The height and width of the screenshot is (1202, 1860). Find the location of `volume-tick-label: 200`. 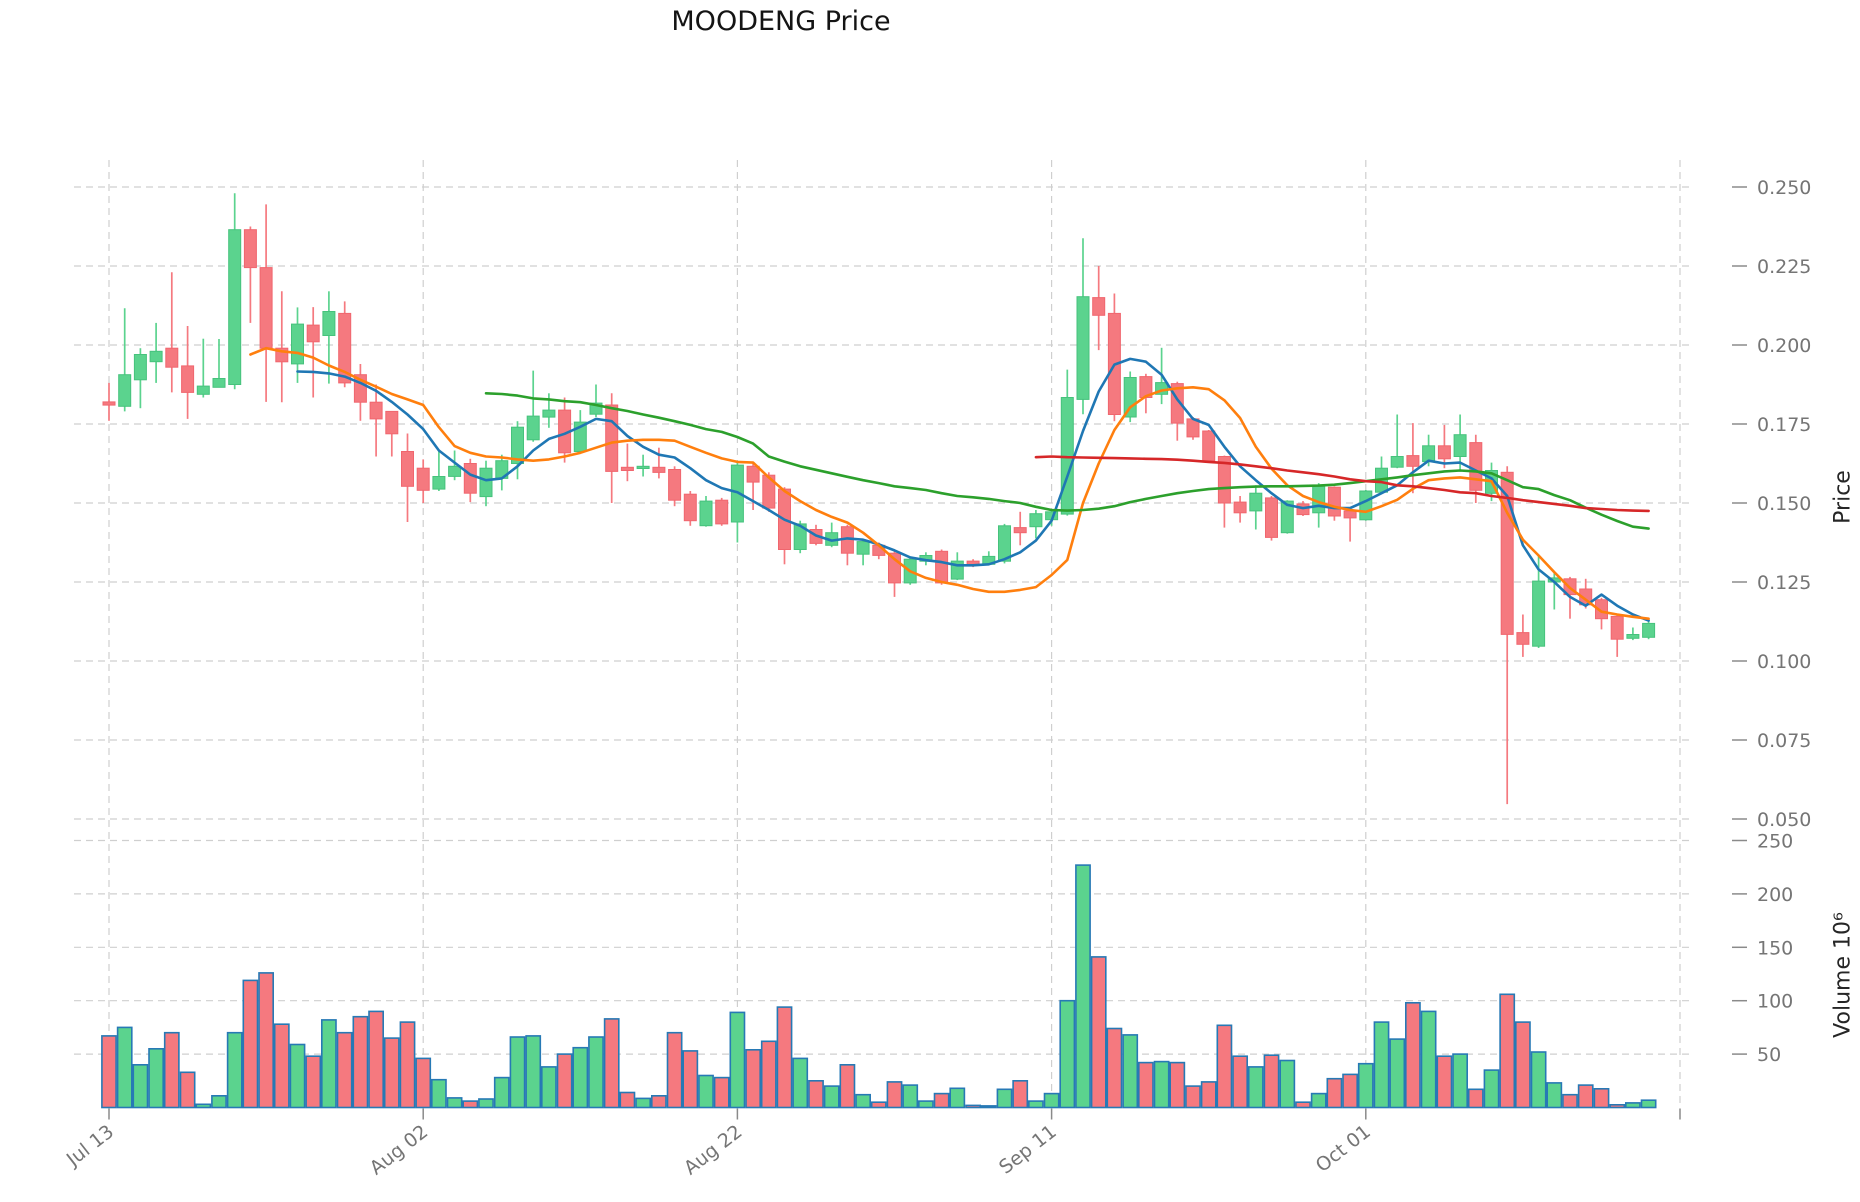

volume-tick-label: 200 is located at coordinates (1775, 895).